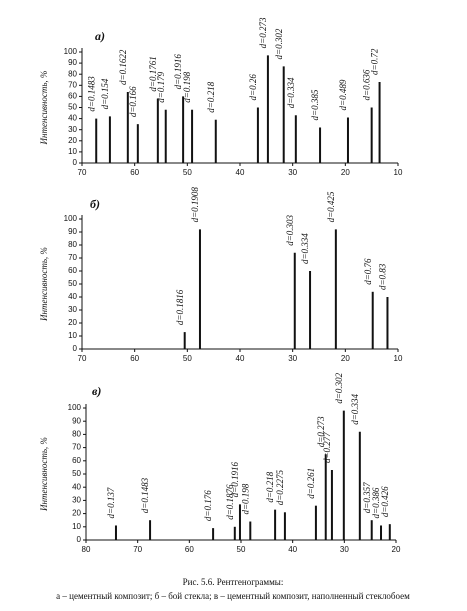 This screenshot has height=611, width=467. I want to click on panel-title: б), so click(95, 204).